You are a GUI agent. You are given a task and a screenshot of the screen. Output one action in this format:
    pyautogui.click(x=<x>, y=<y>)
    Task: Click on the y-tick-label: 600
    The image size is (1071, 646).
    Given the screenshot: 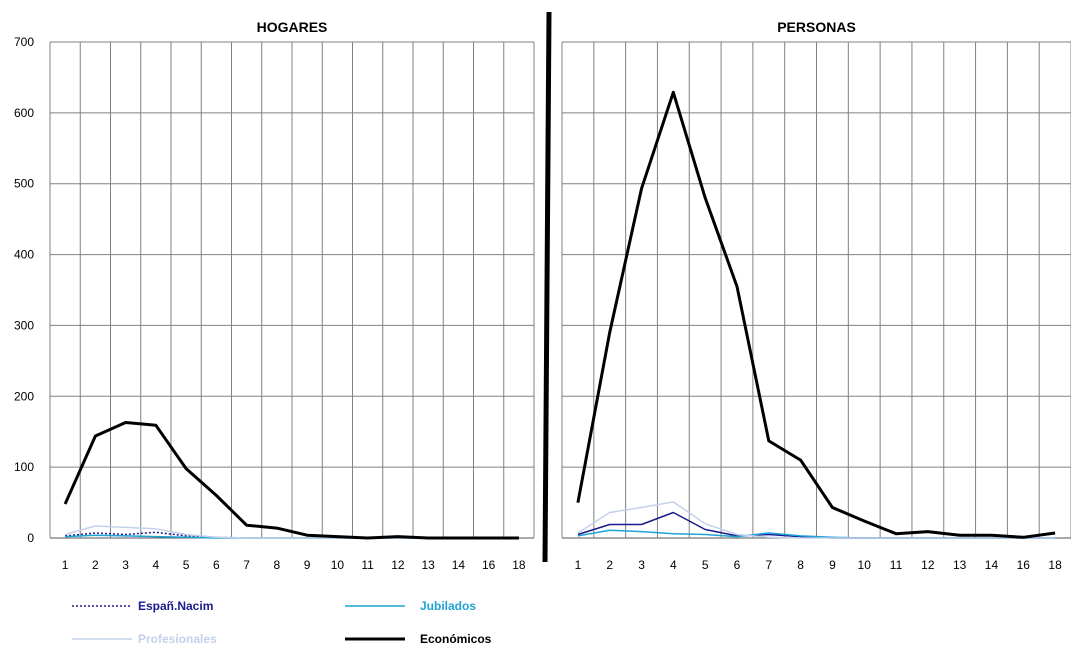 What is the action you would take?
    pyautogui.click(x=24, y=113)
    